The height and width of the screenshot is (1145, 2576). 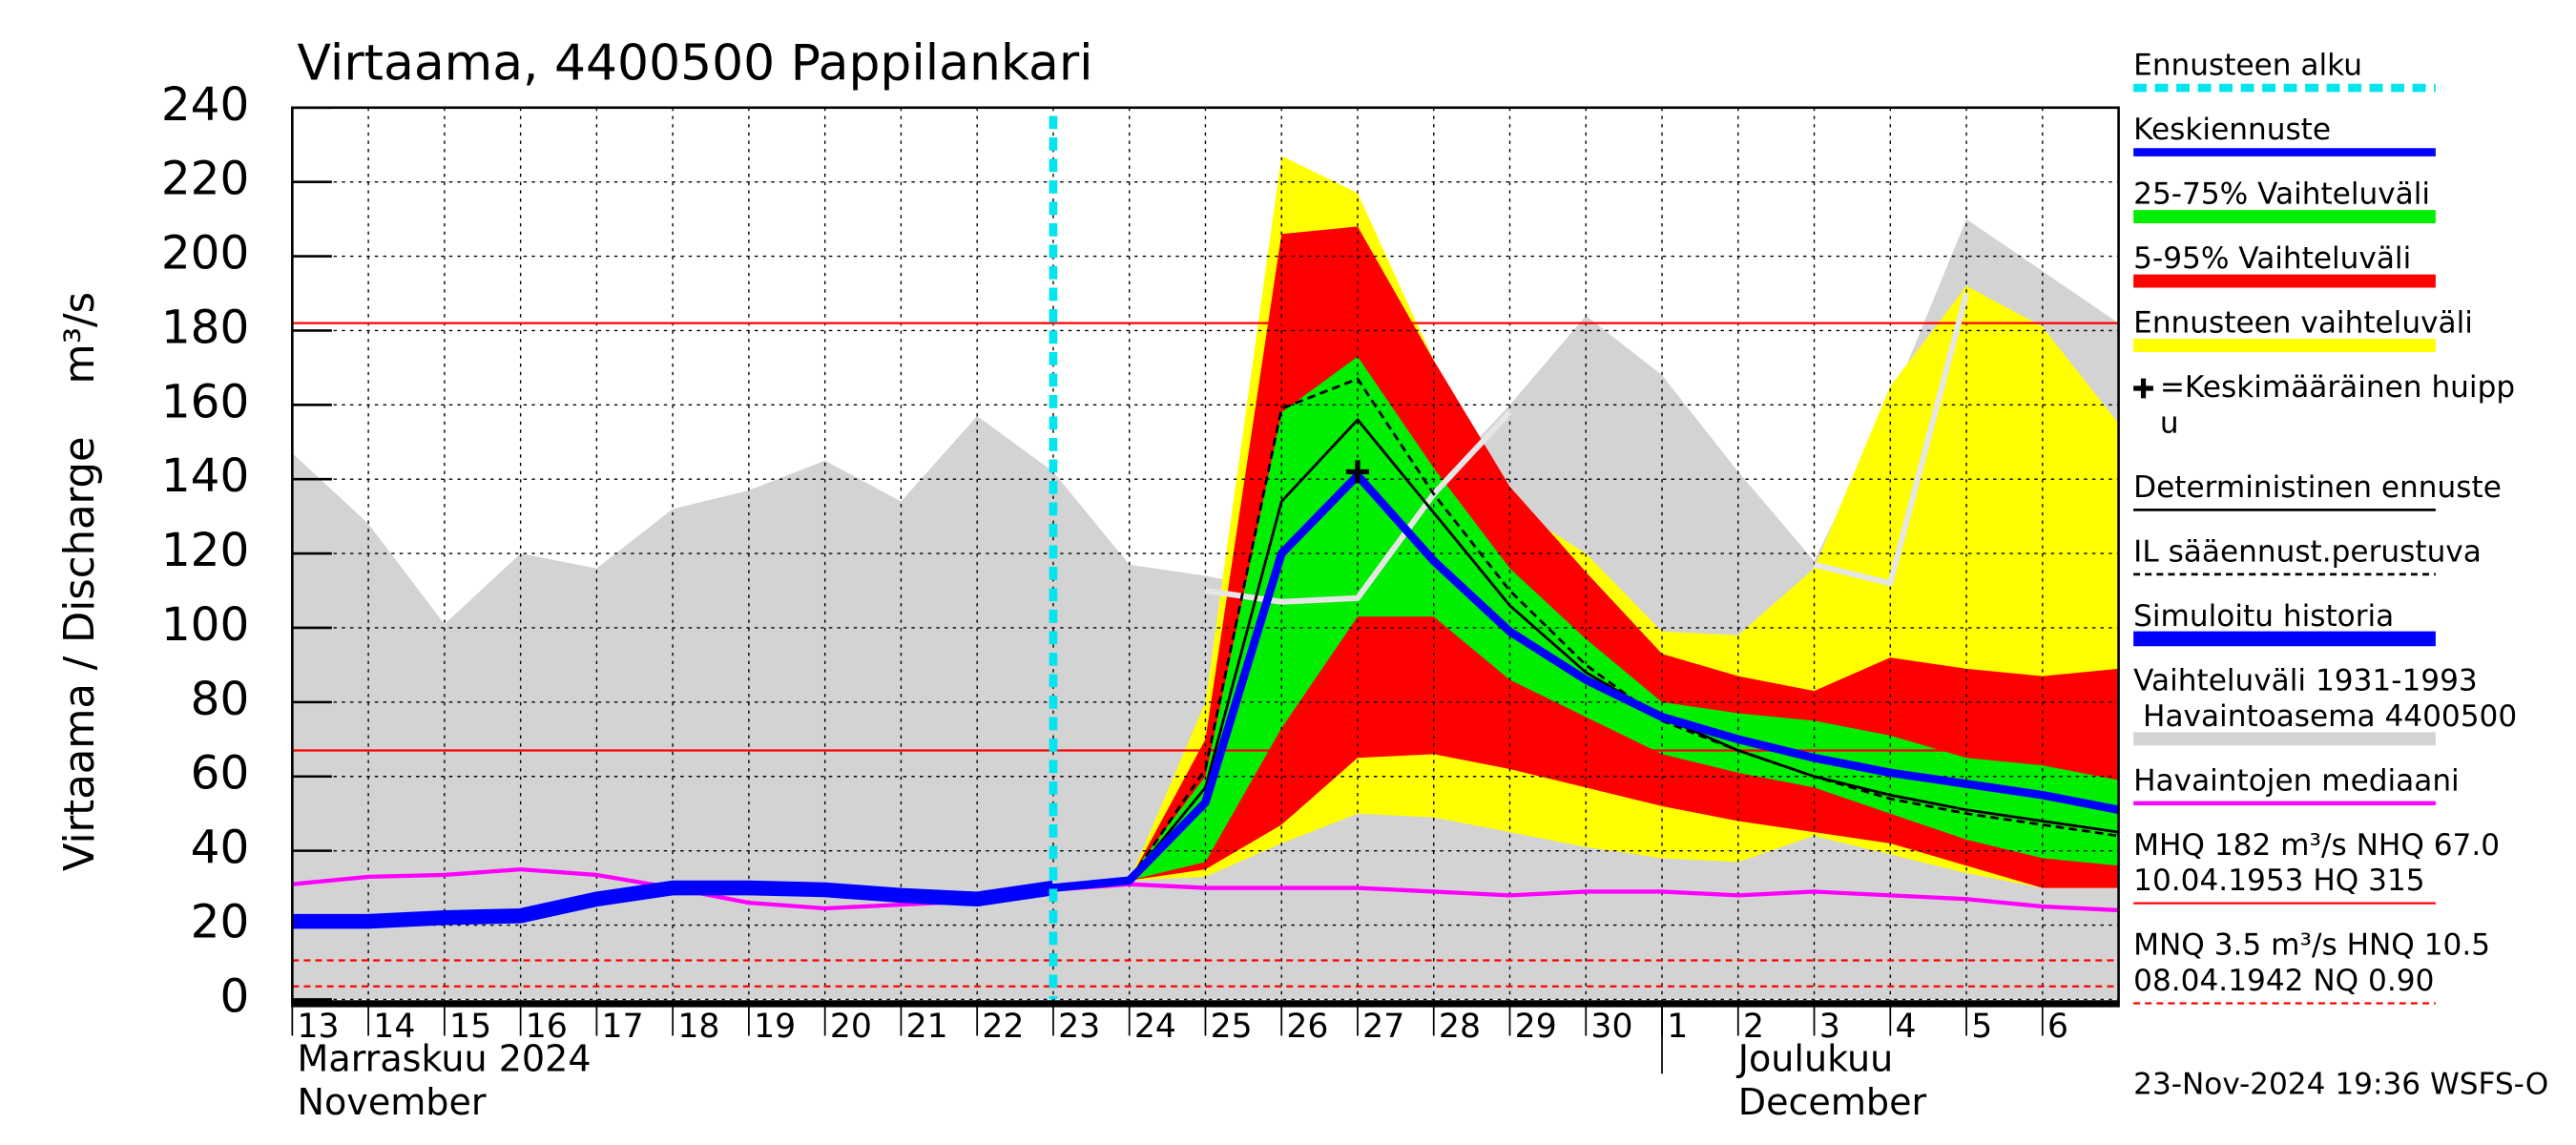 I want to click on legend-label: Keskiennuste, so click(x=2232, y=130).